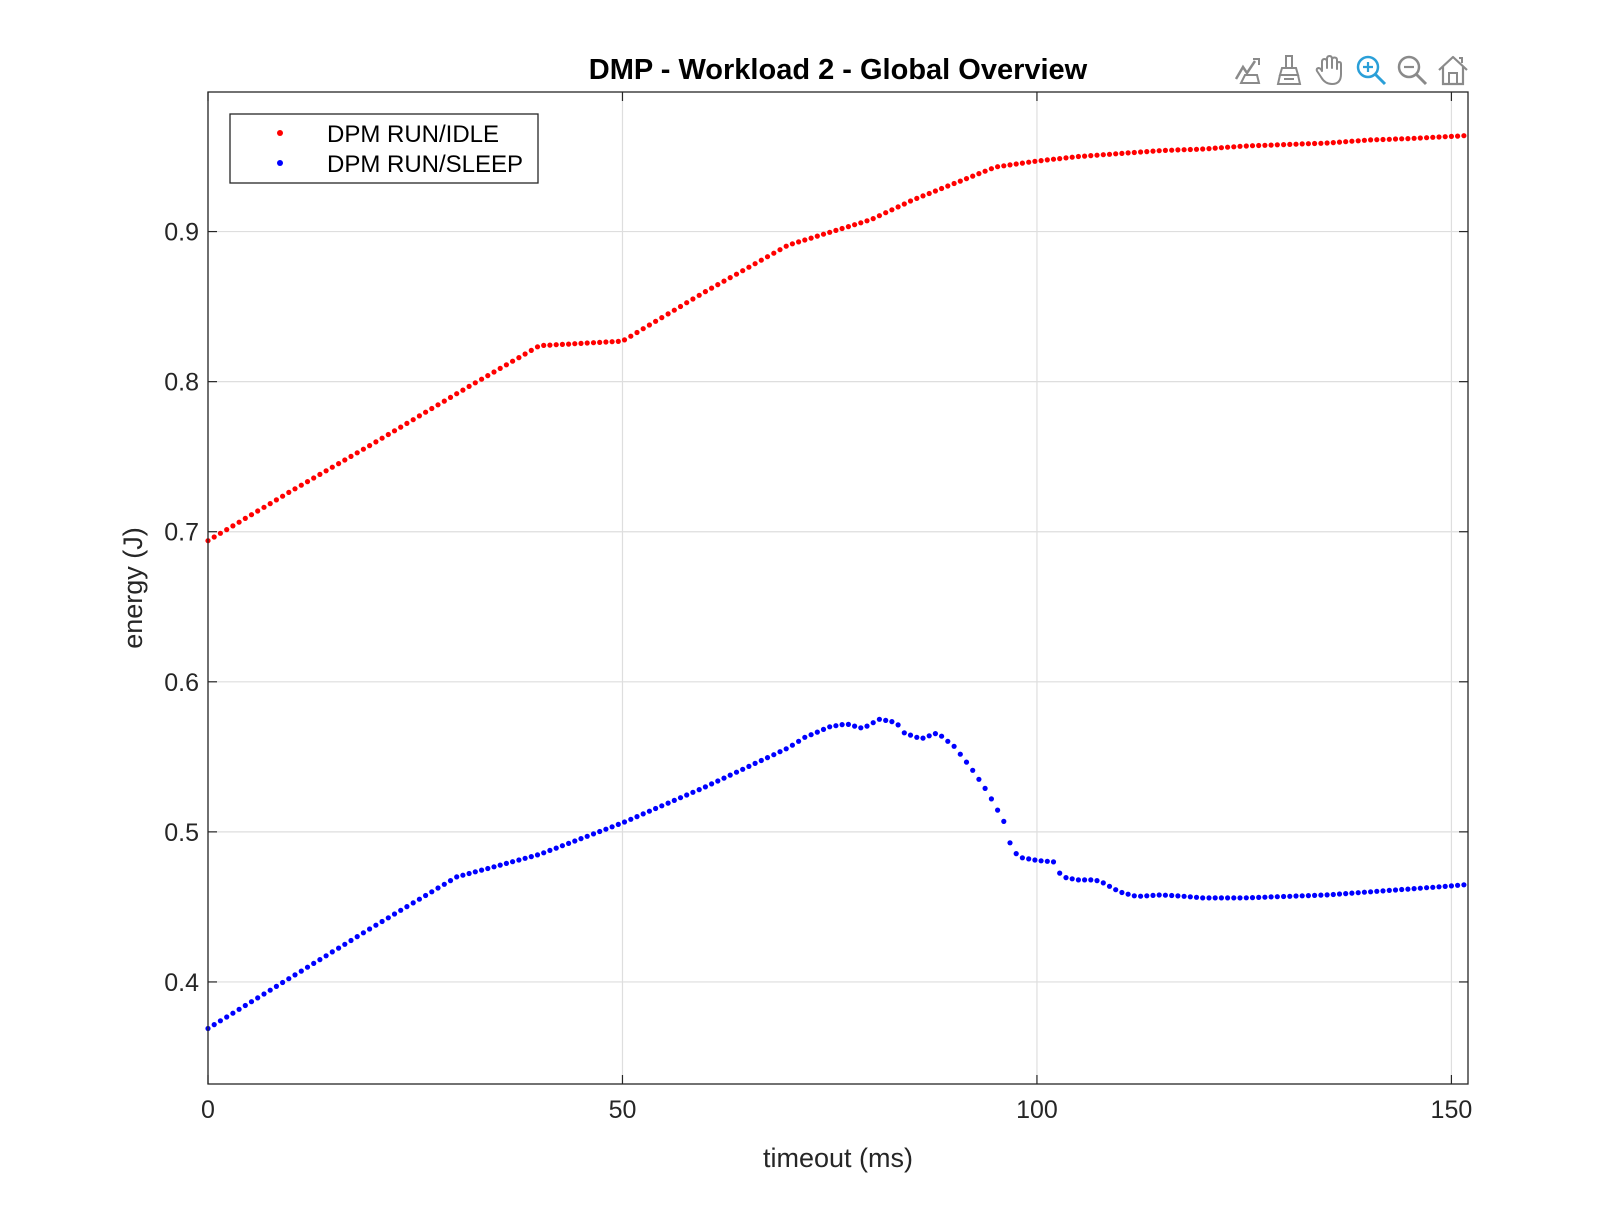 This screenshot has height=1215, width=1617. What do you see at coordinates (181, 383) in the screenshot?
I see `y-tick-label: 0.8` at bounding box center [181, 383].